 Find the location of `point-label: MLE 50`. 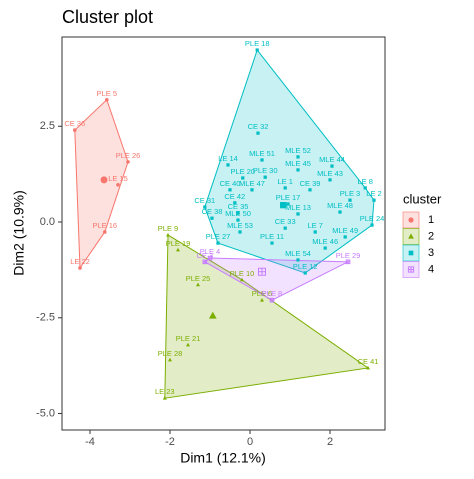

point-label: MLE 50 is located at coordinates (238, 213).